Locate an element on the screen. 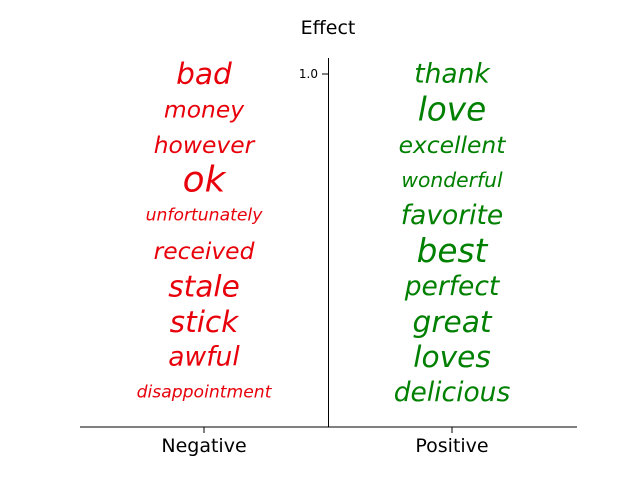  word-negative-8: awful is located at coordinates (204, 357).